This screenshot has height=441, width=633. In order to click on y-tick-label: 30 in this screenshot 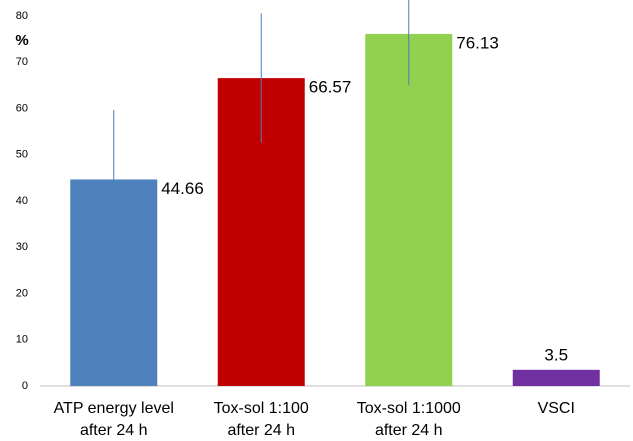, I will do `click(22, 247)`.